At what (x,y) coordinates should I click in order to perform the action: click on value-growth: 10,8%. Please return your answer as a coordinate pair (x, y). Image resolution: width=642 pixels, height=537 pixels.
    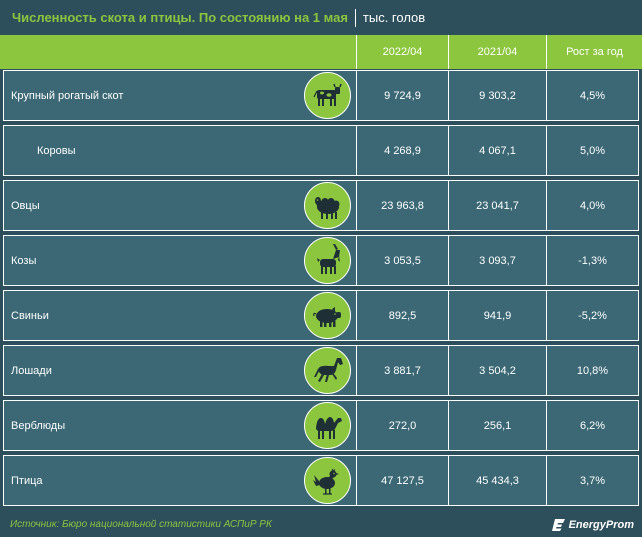
    Looking at the image, I should click on (592, 370).